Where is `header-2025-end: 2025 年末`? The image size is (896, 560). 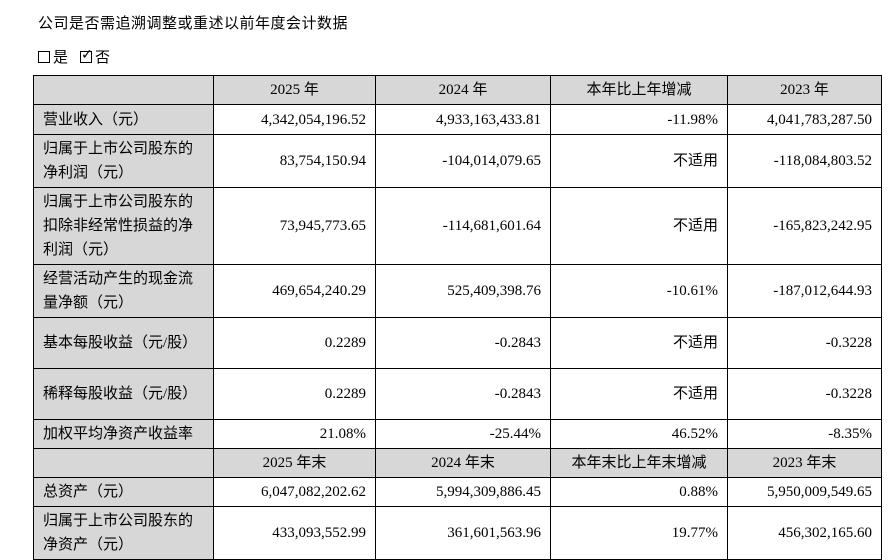 header-2025-end: 2025 年末 is located at coordinates (294, 463).